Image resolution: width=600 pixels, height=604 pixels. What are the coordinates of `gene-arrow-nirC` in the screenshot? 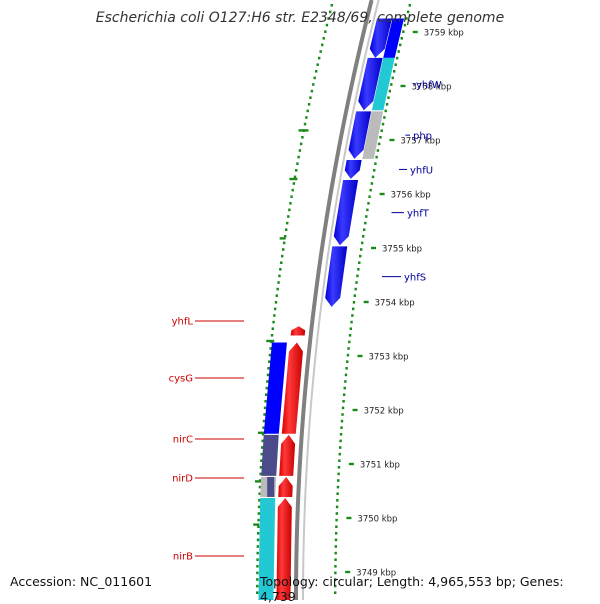 It's located at (287, 455).